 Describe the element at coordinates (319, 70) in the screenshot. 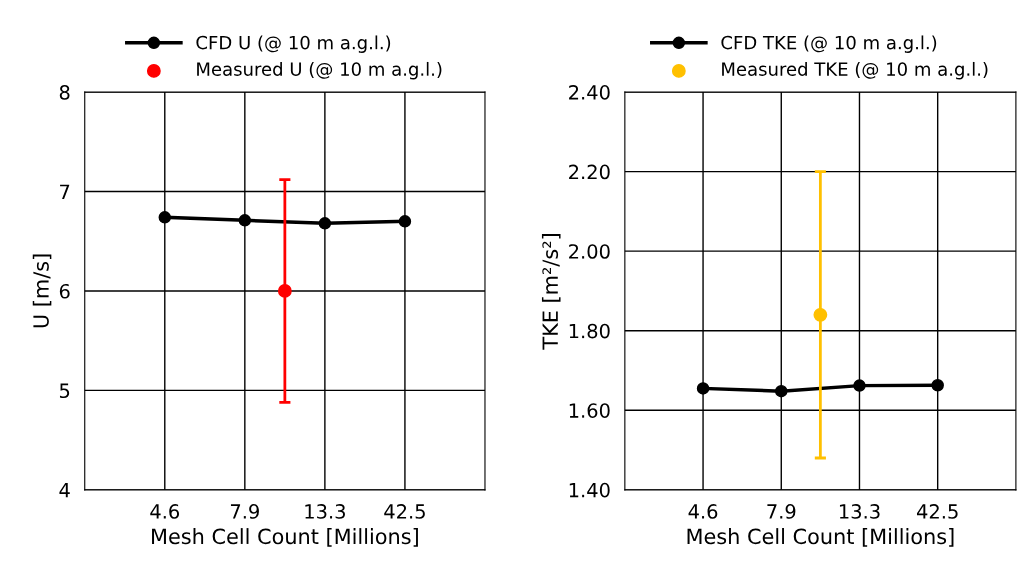

I see `legend-label: Measured U (@ 10 m a.g.l.)` at that location.